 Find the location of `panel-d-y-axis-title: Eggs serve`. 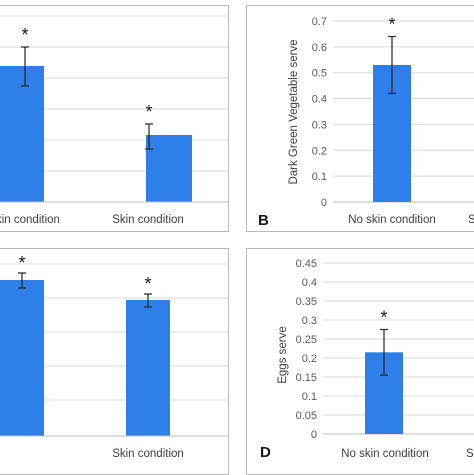

panel-d-y-axis-title: Eggs serve is located at coordinates (283, 355).